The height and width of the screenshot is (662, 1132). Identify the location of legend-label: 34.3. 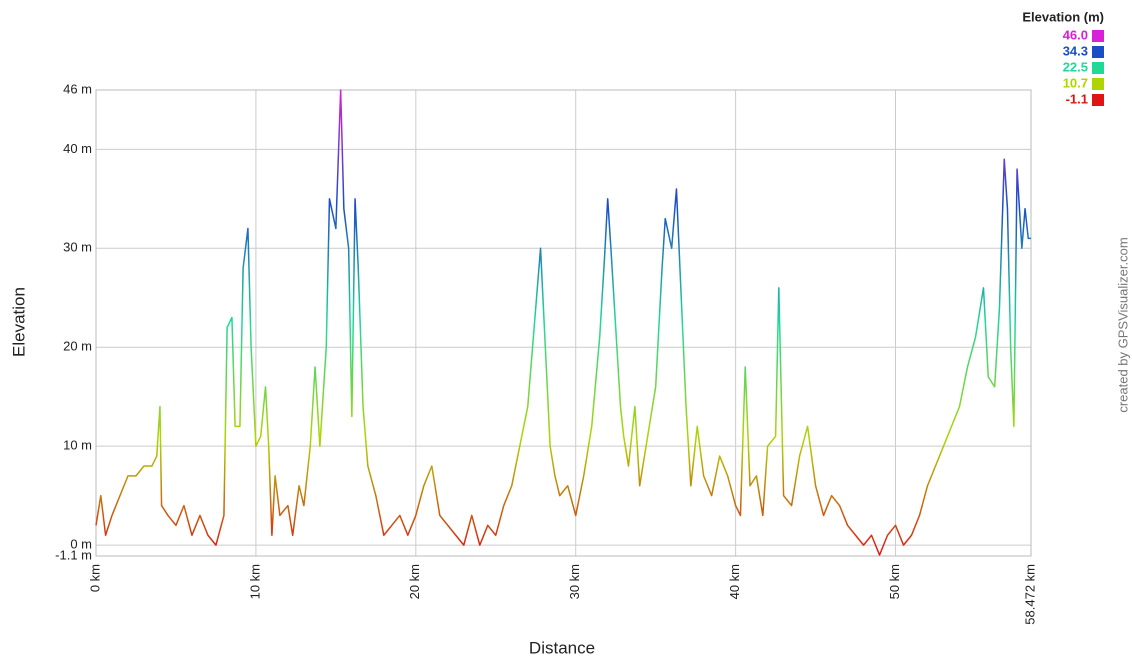
(1075, 50).